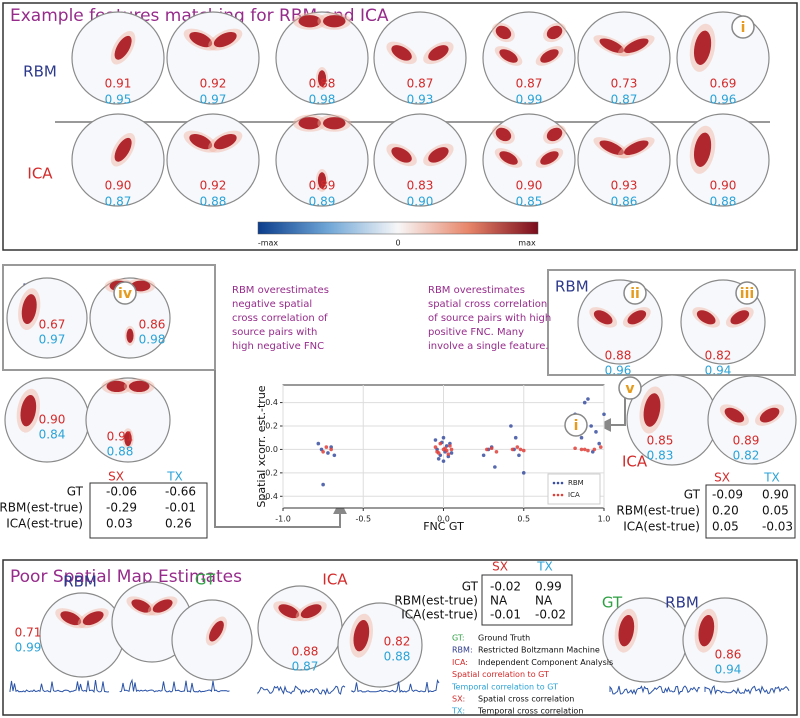 The height and width of the screenshot is (718, 800). What do you see at coordinates (504, 638) in the screenshot?
I see `legend-text: Ground Truth` at bounding box center [504, 638].